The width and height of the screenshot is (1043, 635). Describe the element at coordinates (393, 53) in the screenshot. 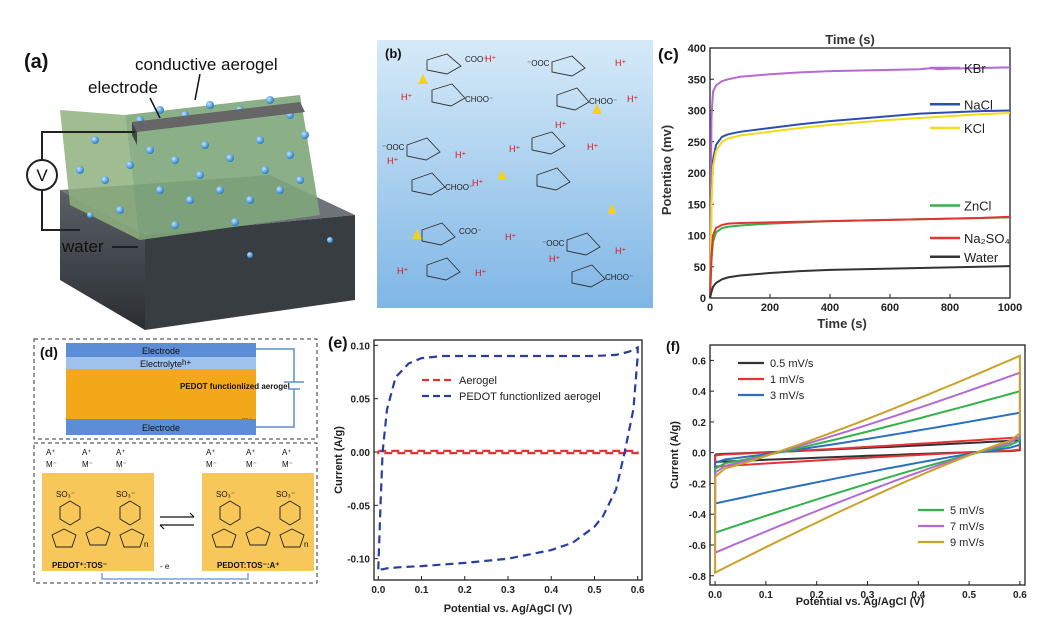

I see `panel-b-label: (b)` at that location.